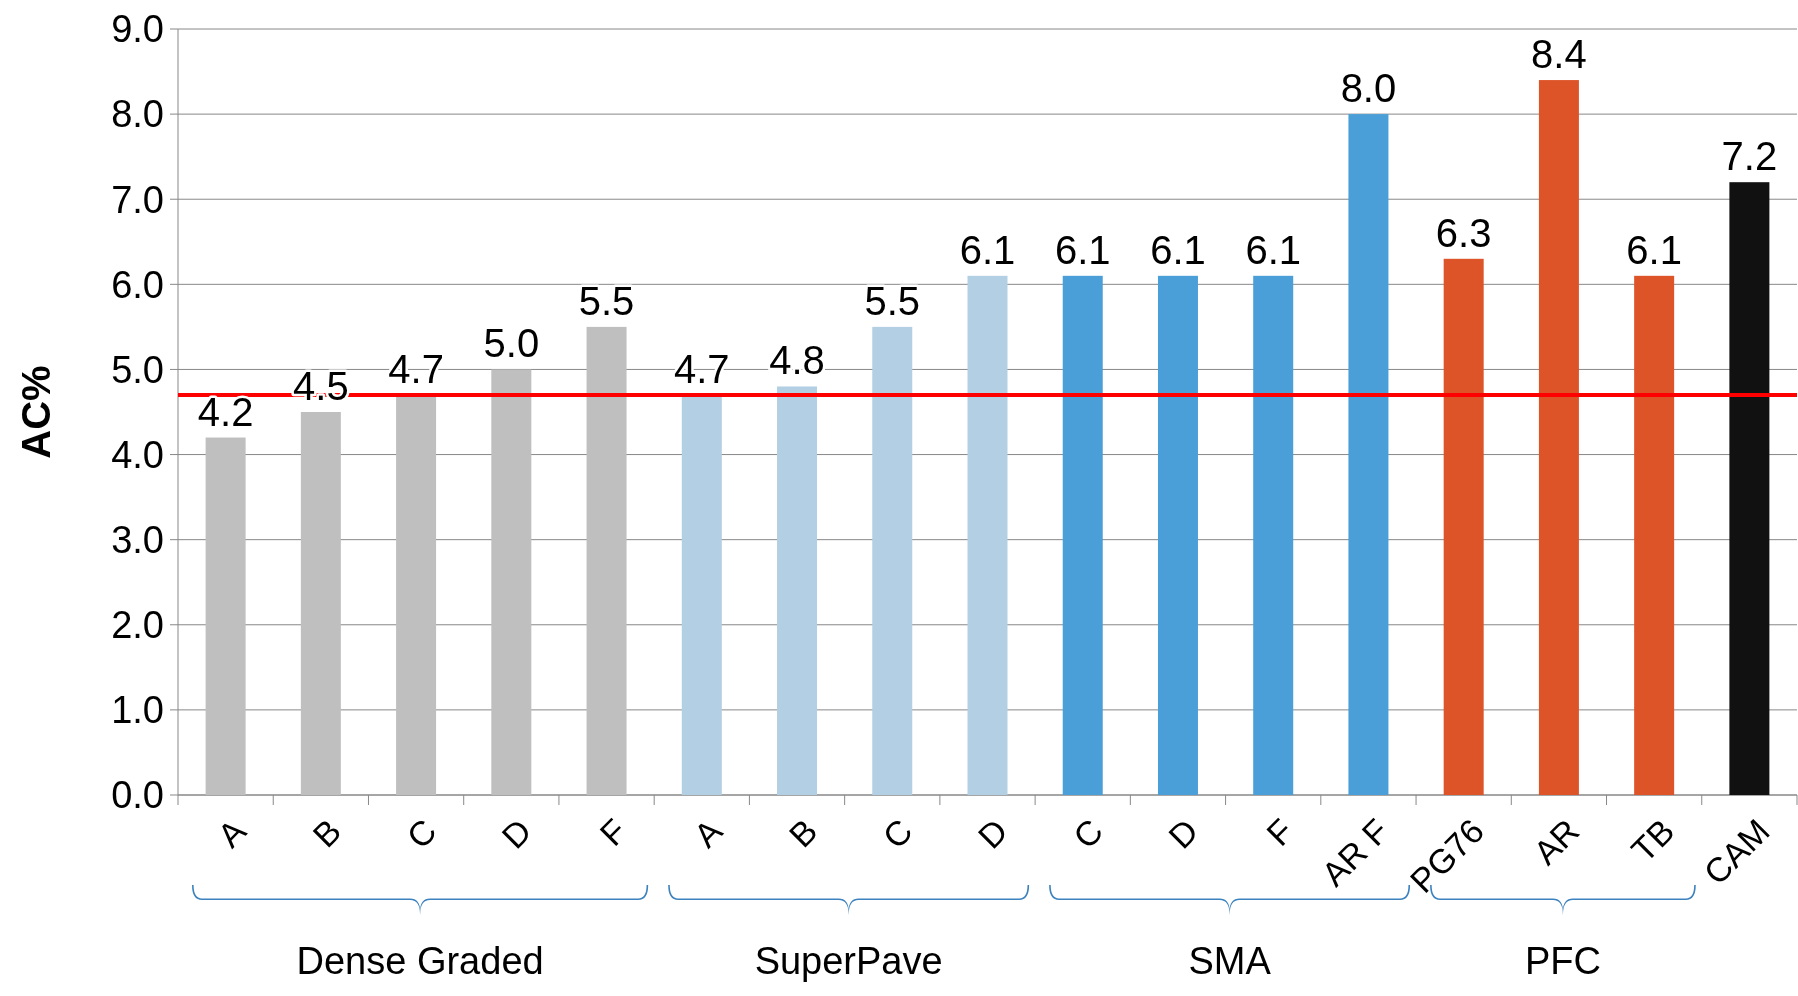 The image size is (1798, 996). Describe the element at coordinates (797, 360) in the screenshot. I see `data-label: 4.8` at that location.